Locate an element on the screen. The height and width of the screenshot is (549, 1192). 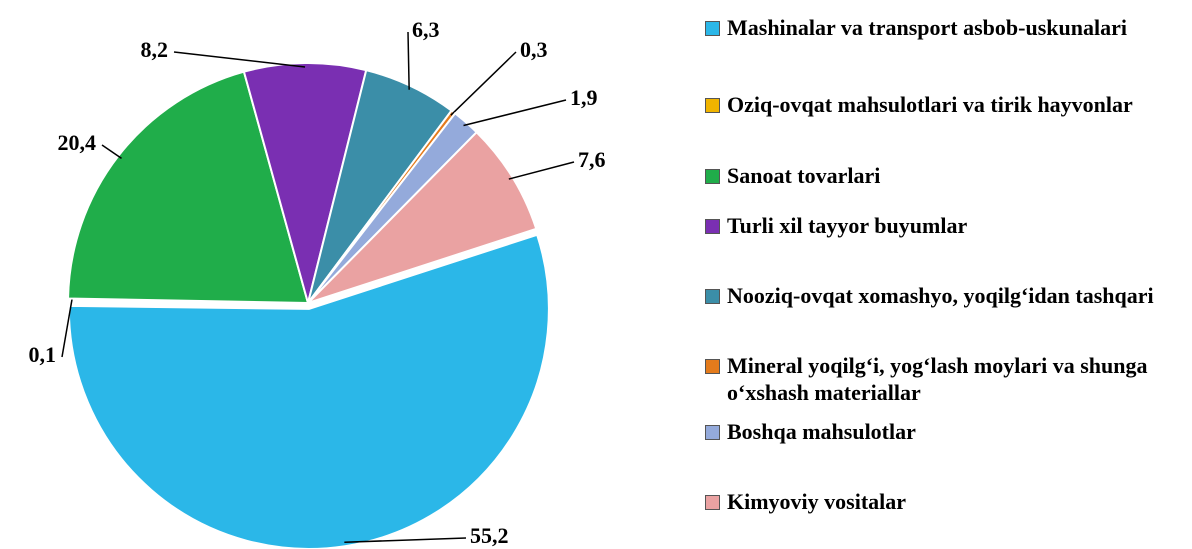
data-label: 0,3 is located at coordinates (534, 49).